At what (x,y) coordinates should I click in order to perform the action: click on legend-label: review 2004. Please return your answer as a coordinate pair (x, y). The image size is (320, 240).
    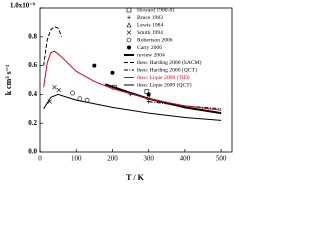
    Looking at the image, I should click on (151, 55).